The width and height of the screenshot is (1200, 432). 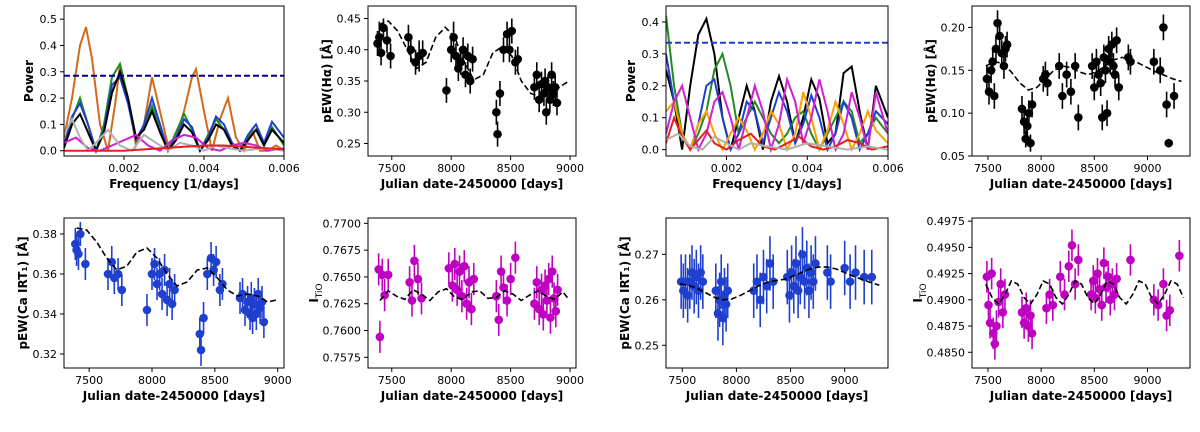 I want to click on y-tick-label: 0.4975, so click(x=946, y=221).